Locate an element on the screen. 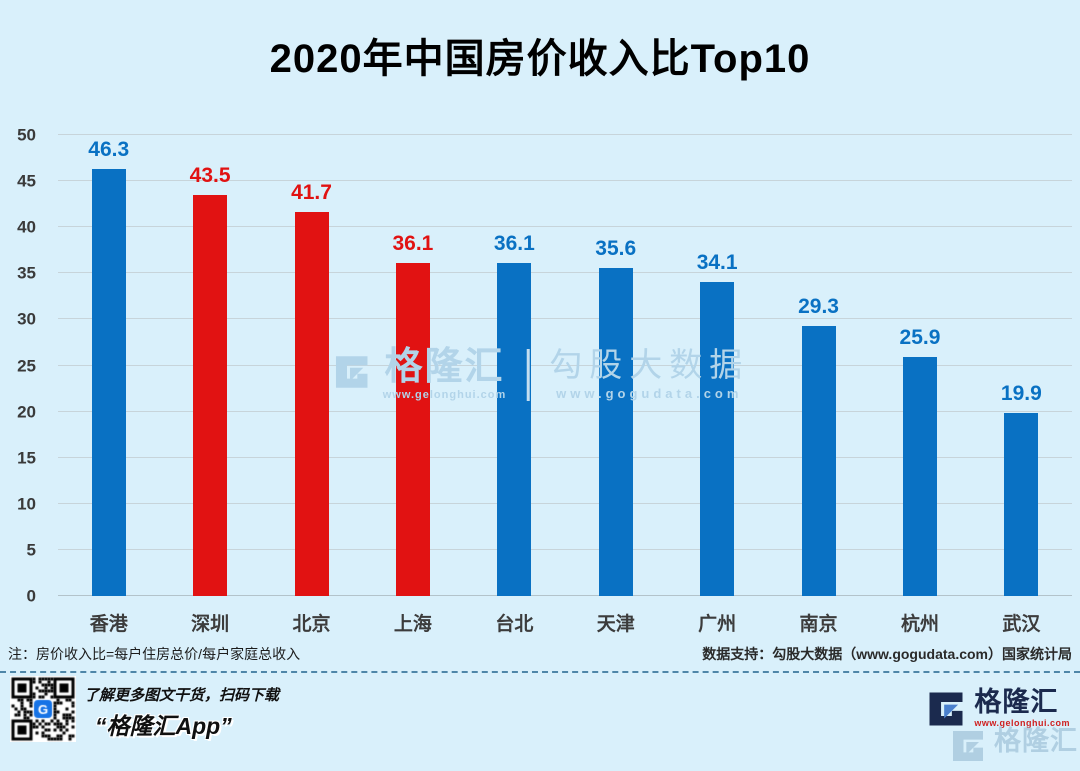 The image size is (1080, 771). bar-value-label: 34.1 is located at coordinates (717, 262).